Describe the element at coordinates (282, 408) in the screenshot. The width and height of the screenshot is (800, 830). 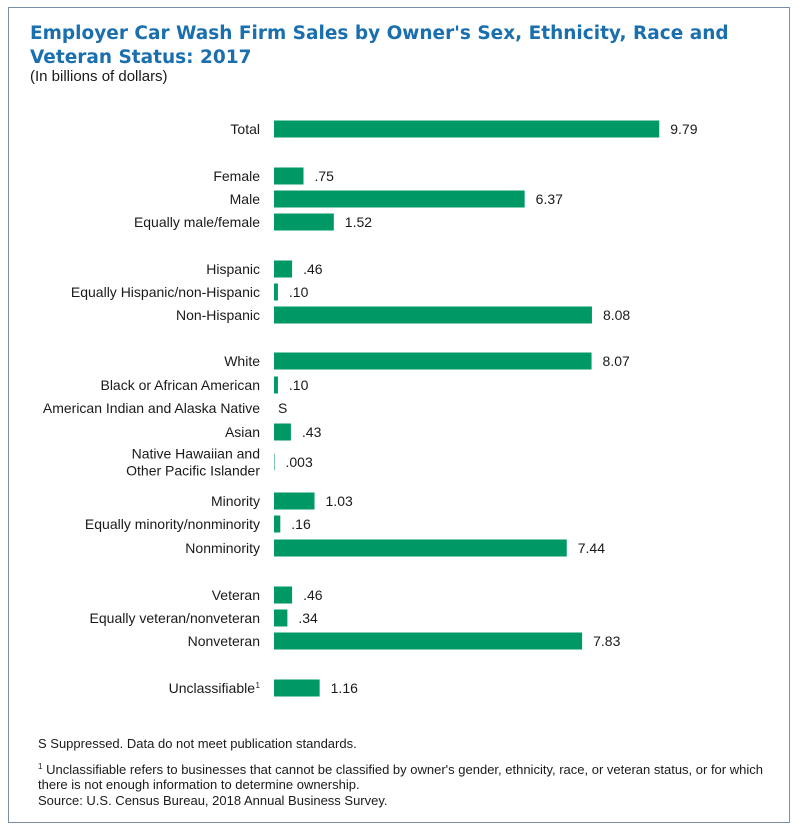
I see `value-label: S` at that location.